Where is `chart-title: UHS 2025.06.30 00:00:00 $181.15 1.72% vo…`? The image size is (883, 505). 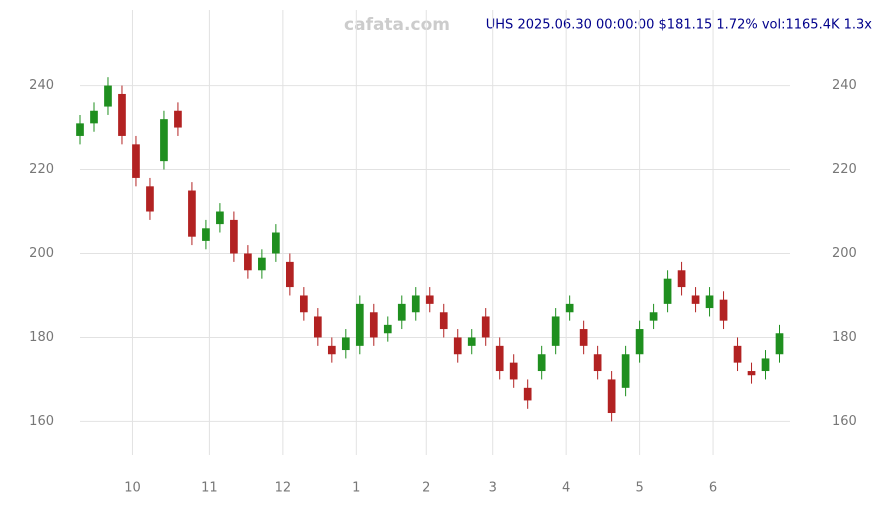
chart-title: UHS 2025.06.30 00:00:00 $181.15 1.72% vo… is located at coordinates (679, 25).